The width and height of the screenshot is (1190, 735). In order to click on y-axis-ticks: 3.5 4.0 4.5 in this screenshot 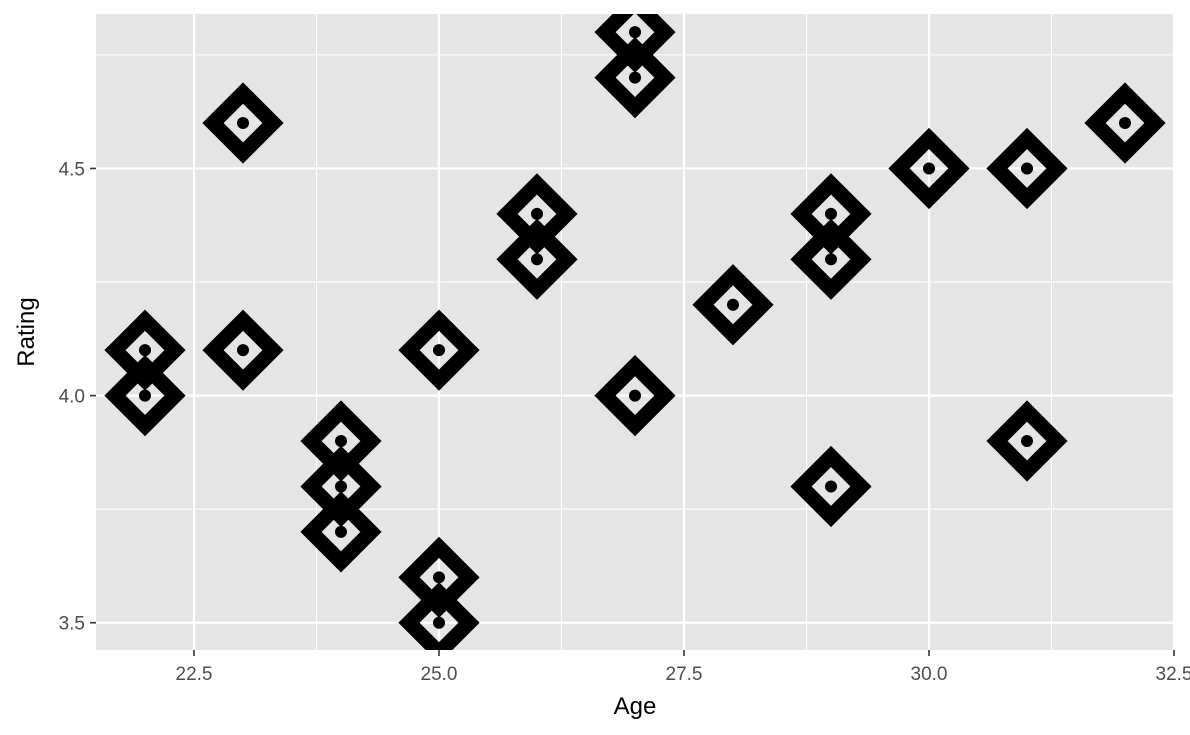, I will do `click(77, 397)`.